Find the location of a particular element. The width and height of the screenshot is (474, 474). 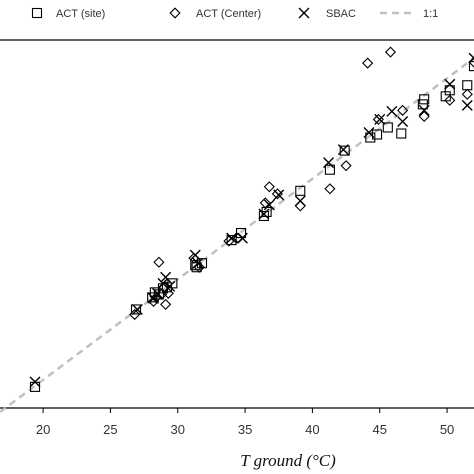

legend-label: SBAC is located at coordinates (341, 14).